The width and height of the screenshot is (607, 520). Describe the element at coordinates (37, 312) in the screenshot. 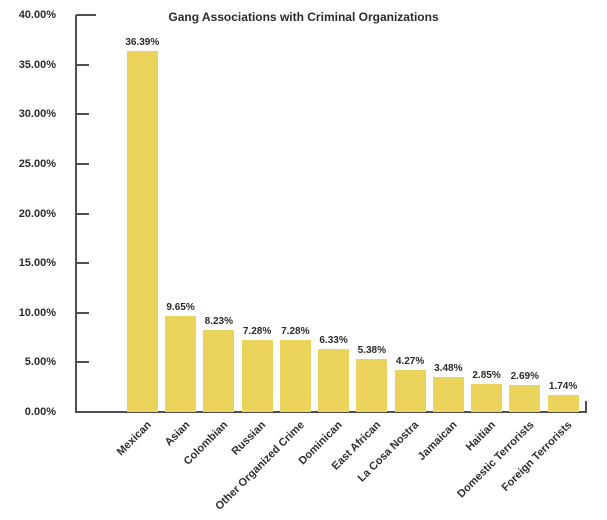

I see `y-tick-label: 10.00%` at that location.